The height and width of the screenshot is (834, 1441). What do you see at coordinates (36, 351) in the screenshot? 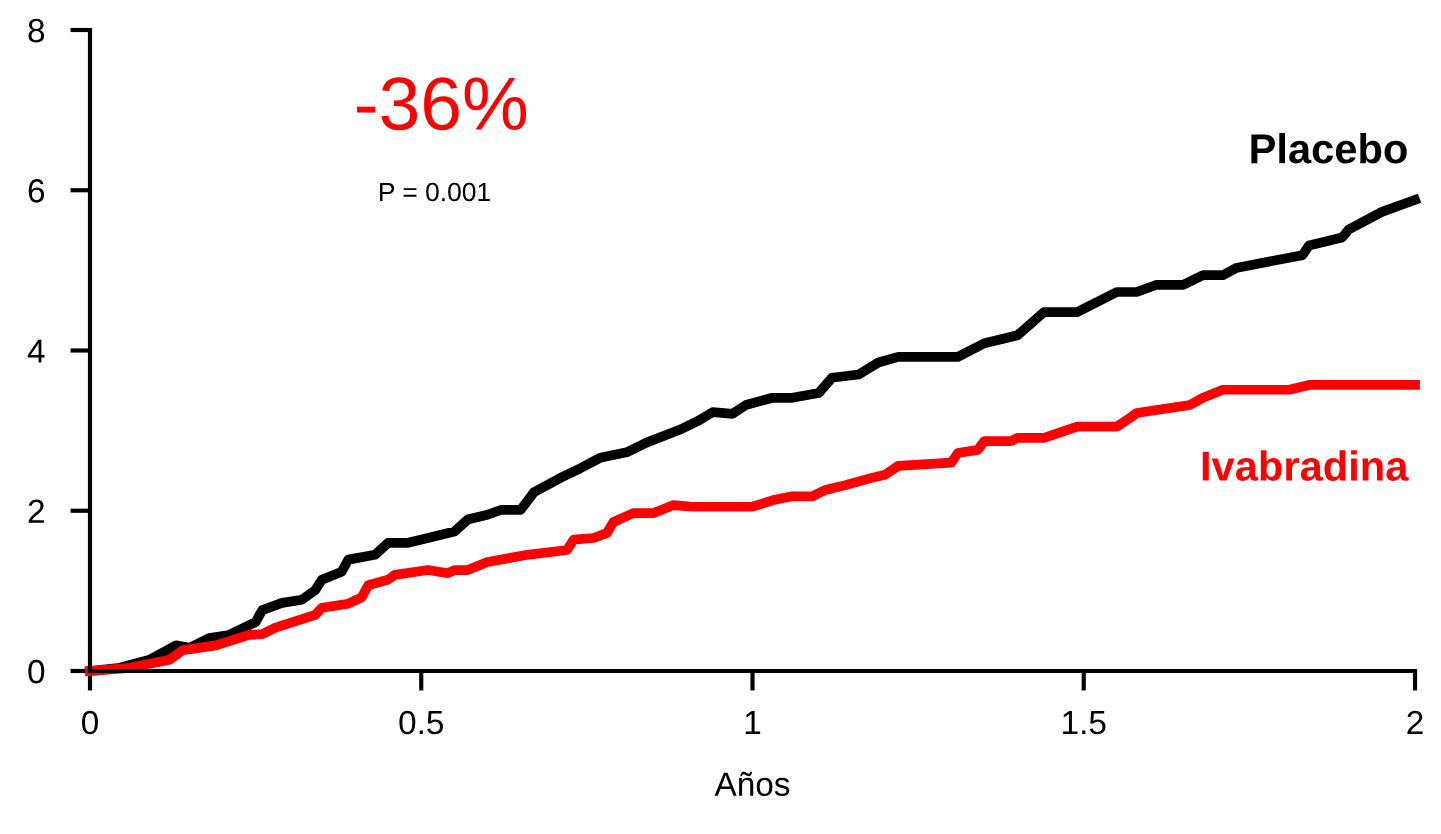
I see `y-tick-label: 4` at bounding box center [36, 351].